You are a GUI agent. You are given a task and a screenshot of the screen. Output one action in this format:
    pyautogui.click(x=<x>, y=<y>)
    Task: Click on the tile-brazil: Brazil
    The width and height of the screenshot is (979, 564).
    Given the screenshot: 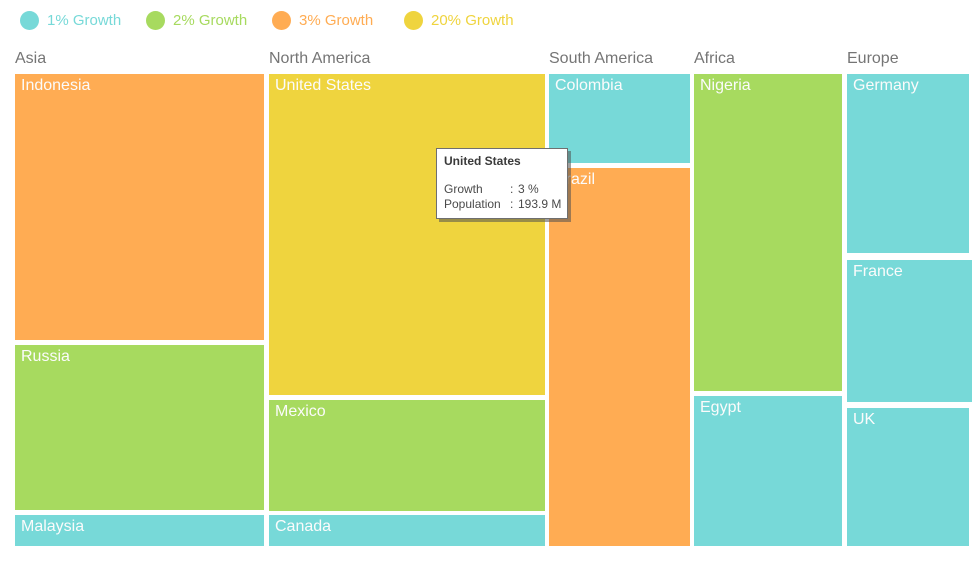 What is the action you would take?
    pyautogui.click(x=619, y=357)
    